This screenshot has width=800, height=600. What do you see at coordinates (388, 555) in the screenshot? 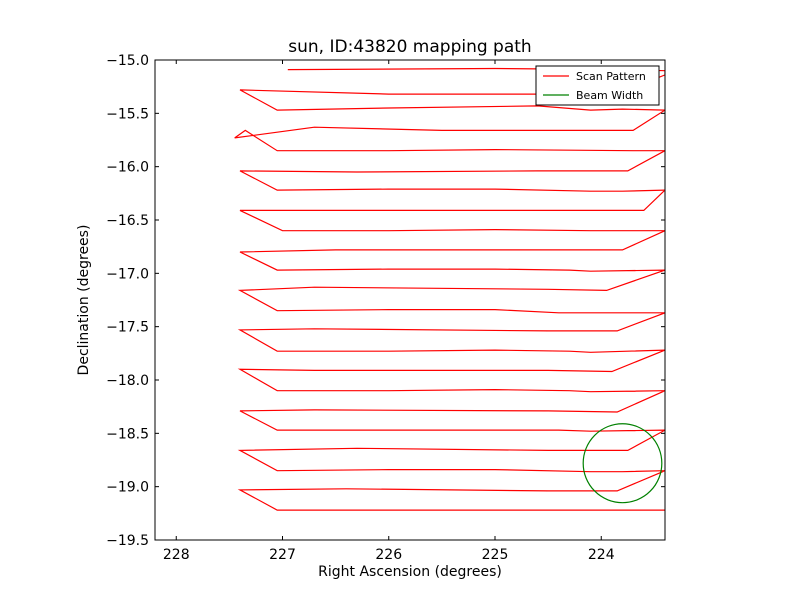
I see `x-tick-label: 226` at bounding box center [388, 555].